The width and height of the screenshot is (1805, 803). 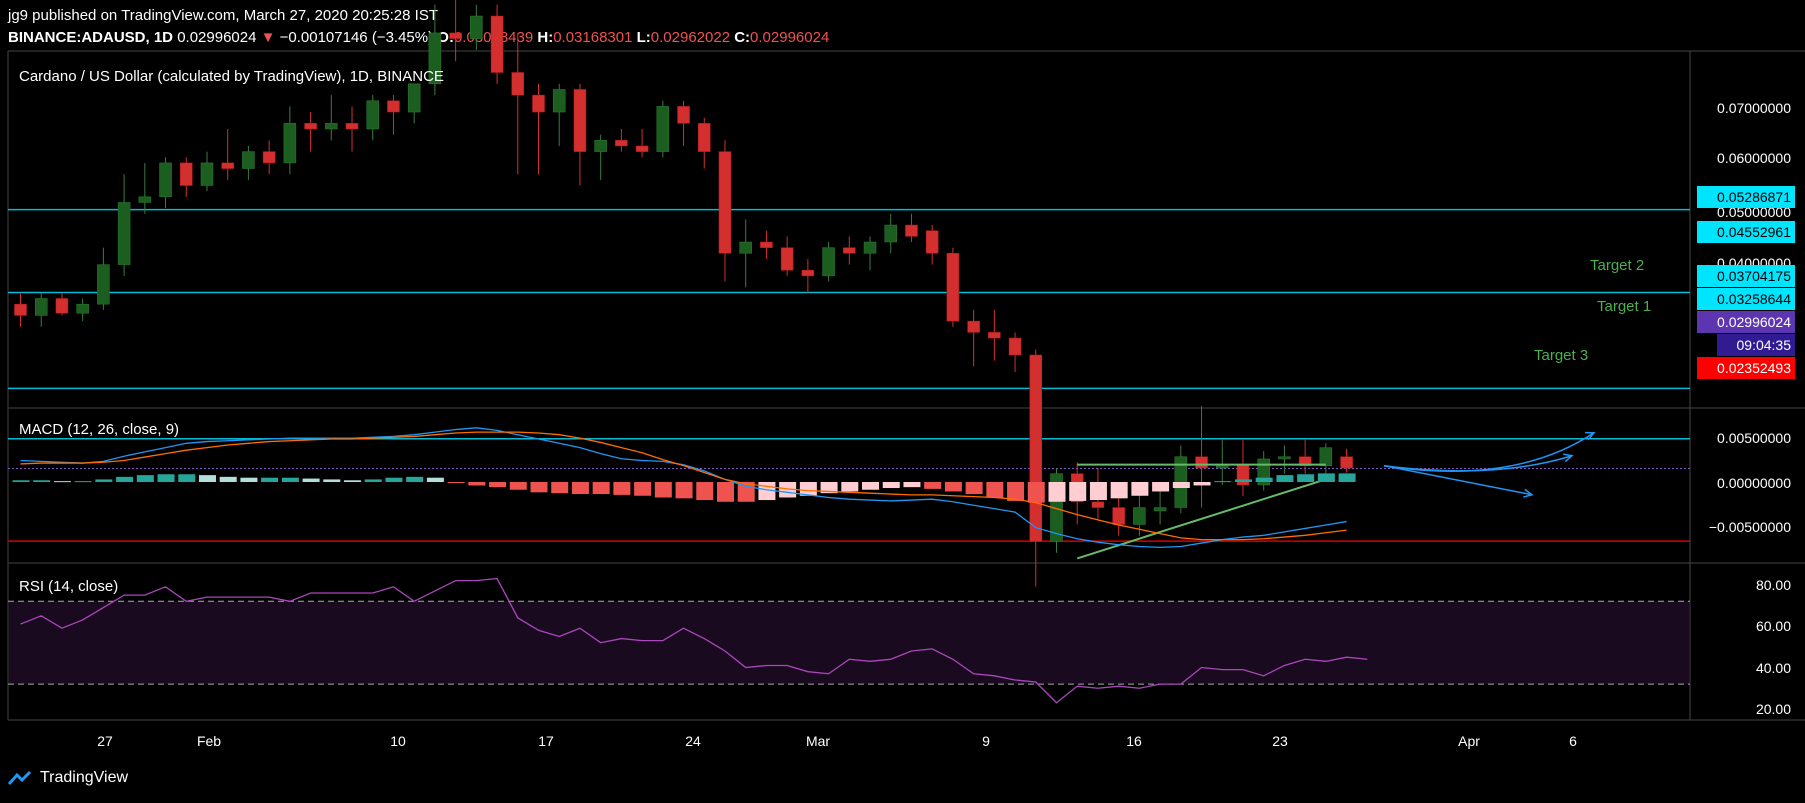 I want to click on footer-brand: TradingView, so click(x=68, y=778).